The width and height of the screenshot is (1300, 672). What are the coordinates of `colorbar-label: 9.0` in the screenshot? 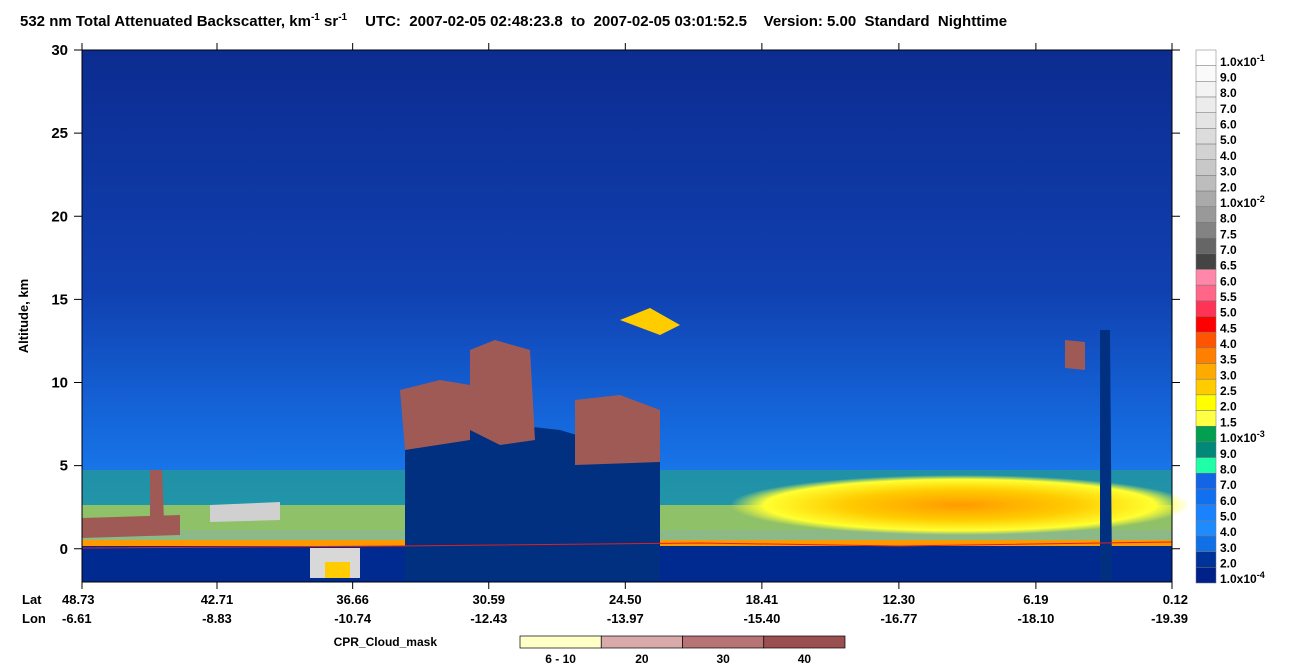 It's located at (1228, 454).